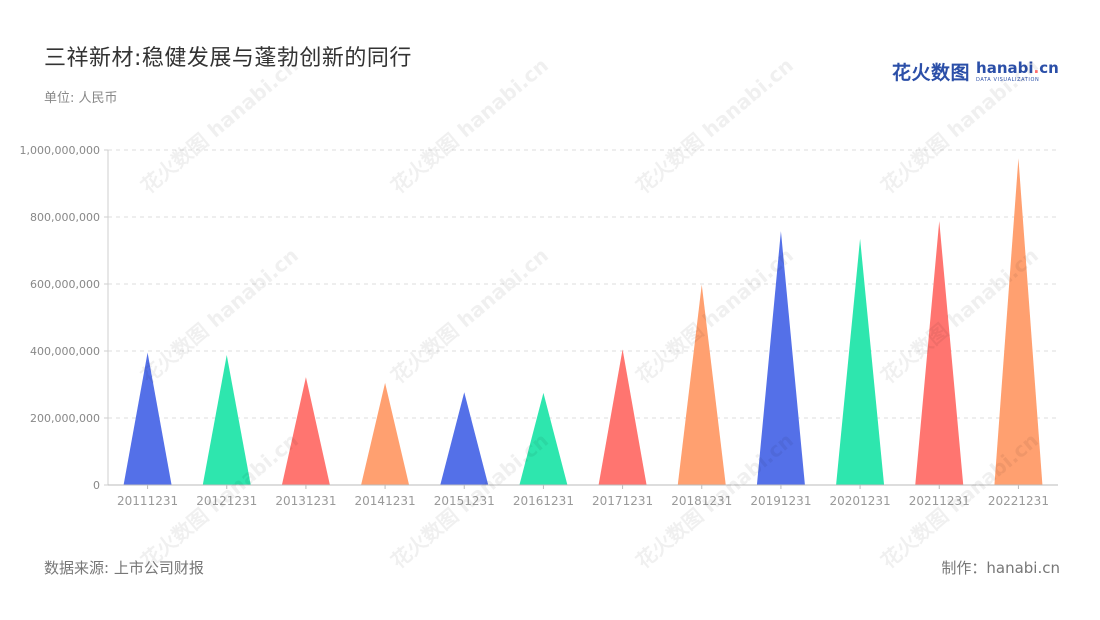 The width and height of the screenshot is (1100, 620). I want to click on logo-en-pre: hanabi, so click(1005, 67).